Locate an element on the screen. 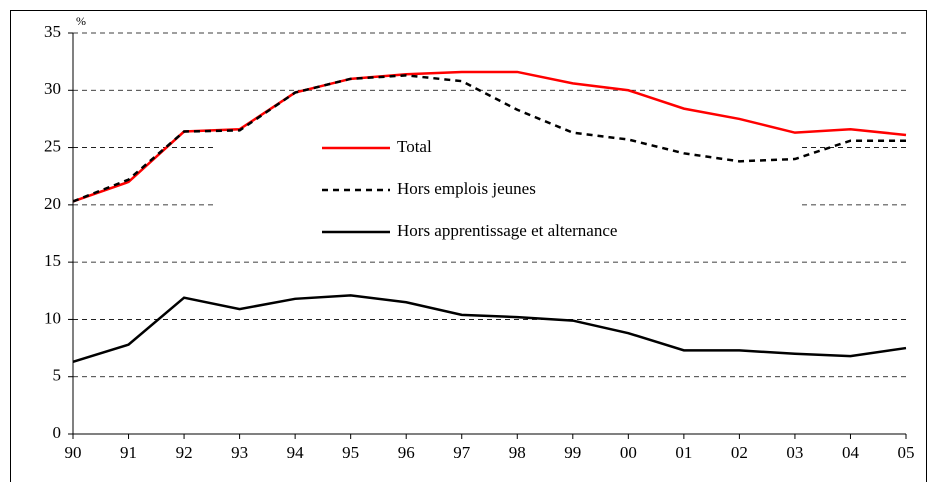 Image resolution: width=937 pixels, height=482 pixels. x-tick-label: 93 is located at coordinates (239, 452).